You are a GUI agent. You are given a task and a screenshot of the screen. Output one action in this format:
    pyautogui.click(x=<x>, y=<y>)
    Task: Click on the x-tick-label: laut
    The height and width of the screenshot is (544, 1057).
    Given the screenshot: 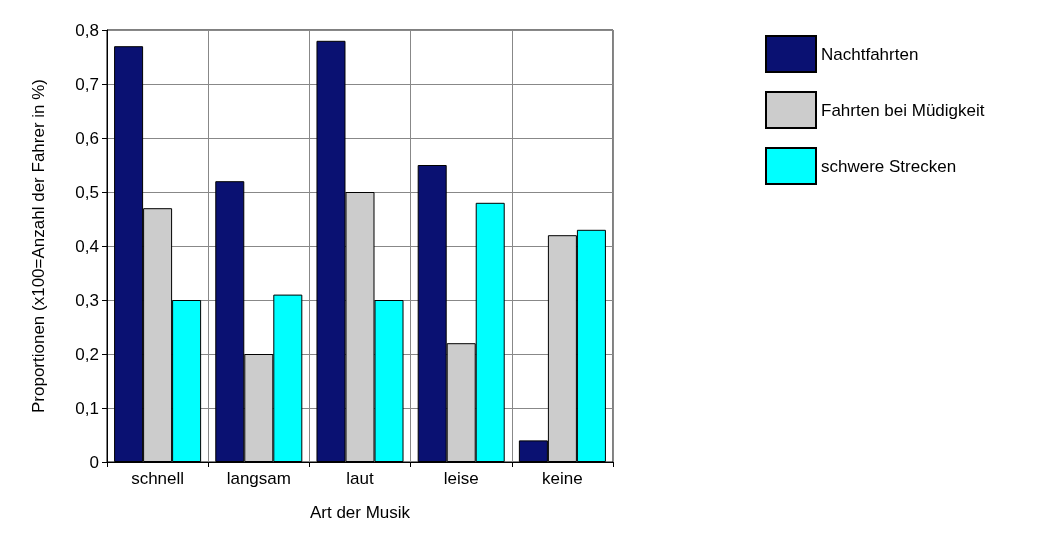 What is the action you would take?
    pyautogui.click(x=360, y=478)
    